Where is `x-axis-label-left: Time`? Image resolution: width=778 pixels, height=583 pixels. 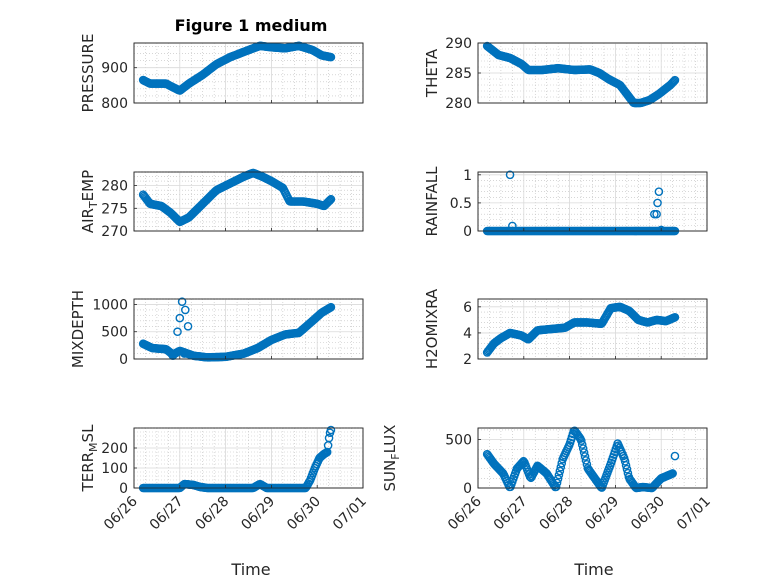 x-axis-label-left: Time is located at coordinates (250, 569).